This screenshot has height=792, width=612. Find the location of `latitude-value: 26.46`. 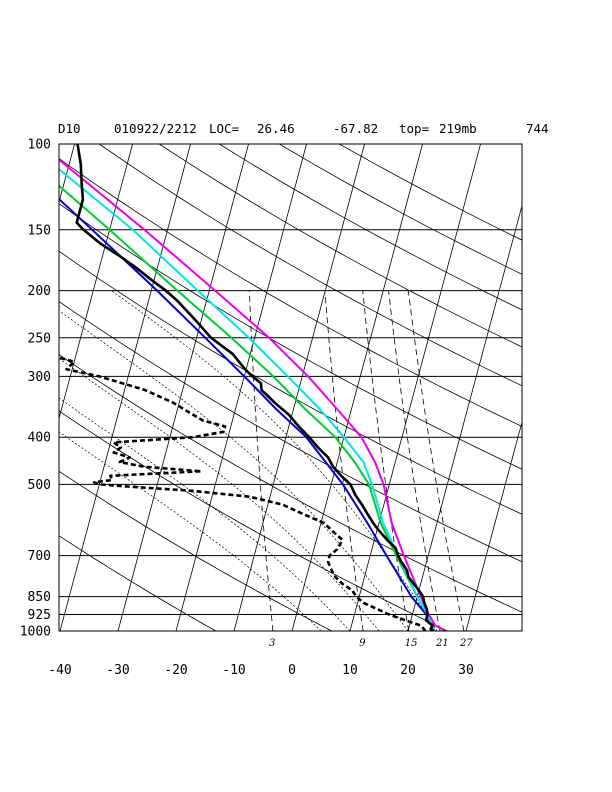

latitude-value: 26.46 is located at coordinates (276, 128).